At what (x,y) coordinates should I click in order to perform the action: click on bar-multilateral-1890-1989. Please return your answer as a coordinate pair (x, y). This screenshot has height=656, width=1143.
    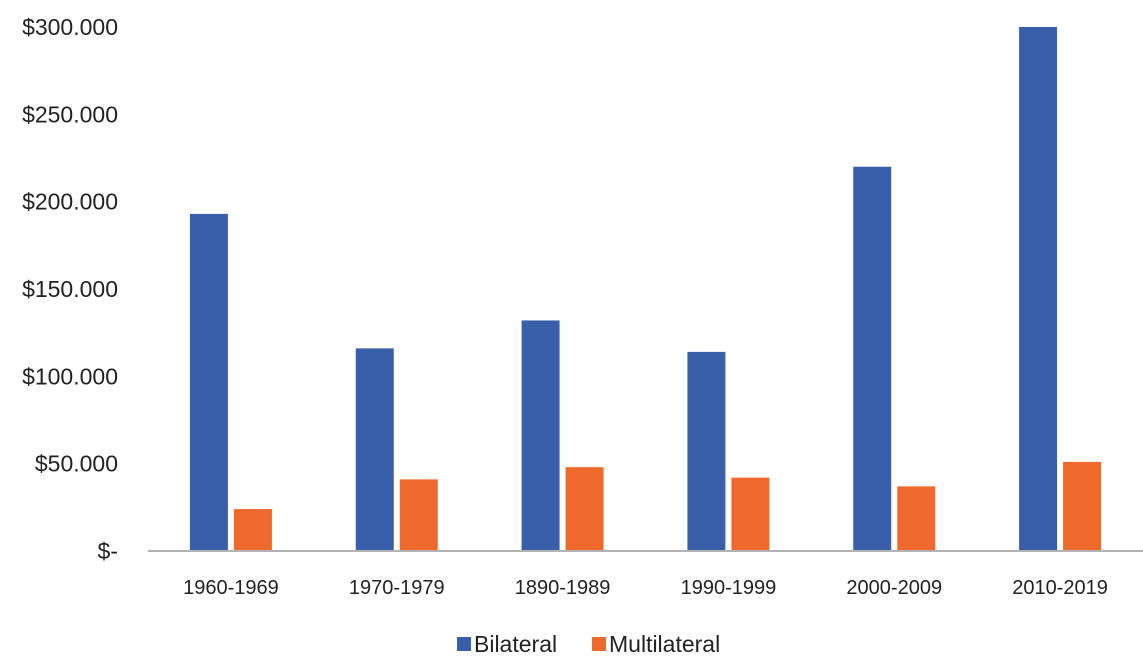
    Looking at the image, I should click on (584, 509).